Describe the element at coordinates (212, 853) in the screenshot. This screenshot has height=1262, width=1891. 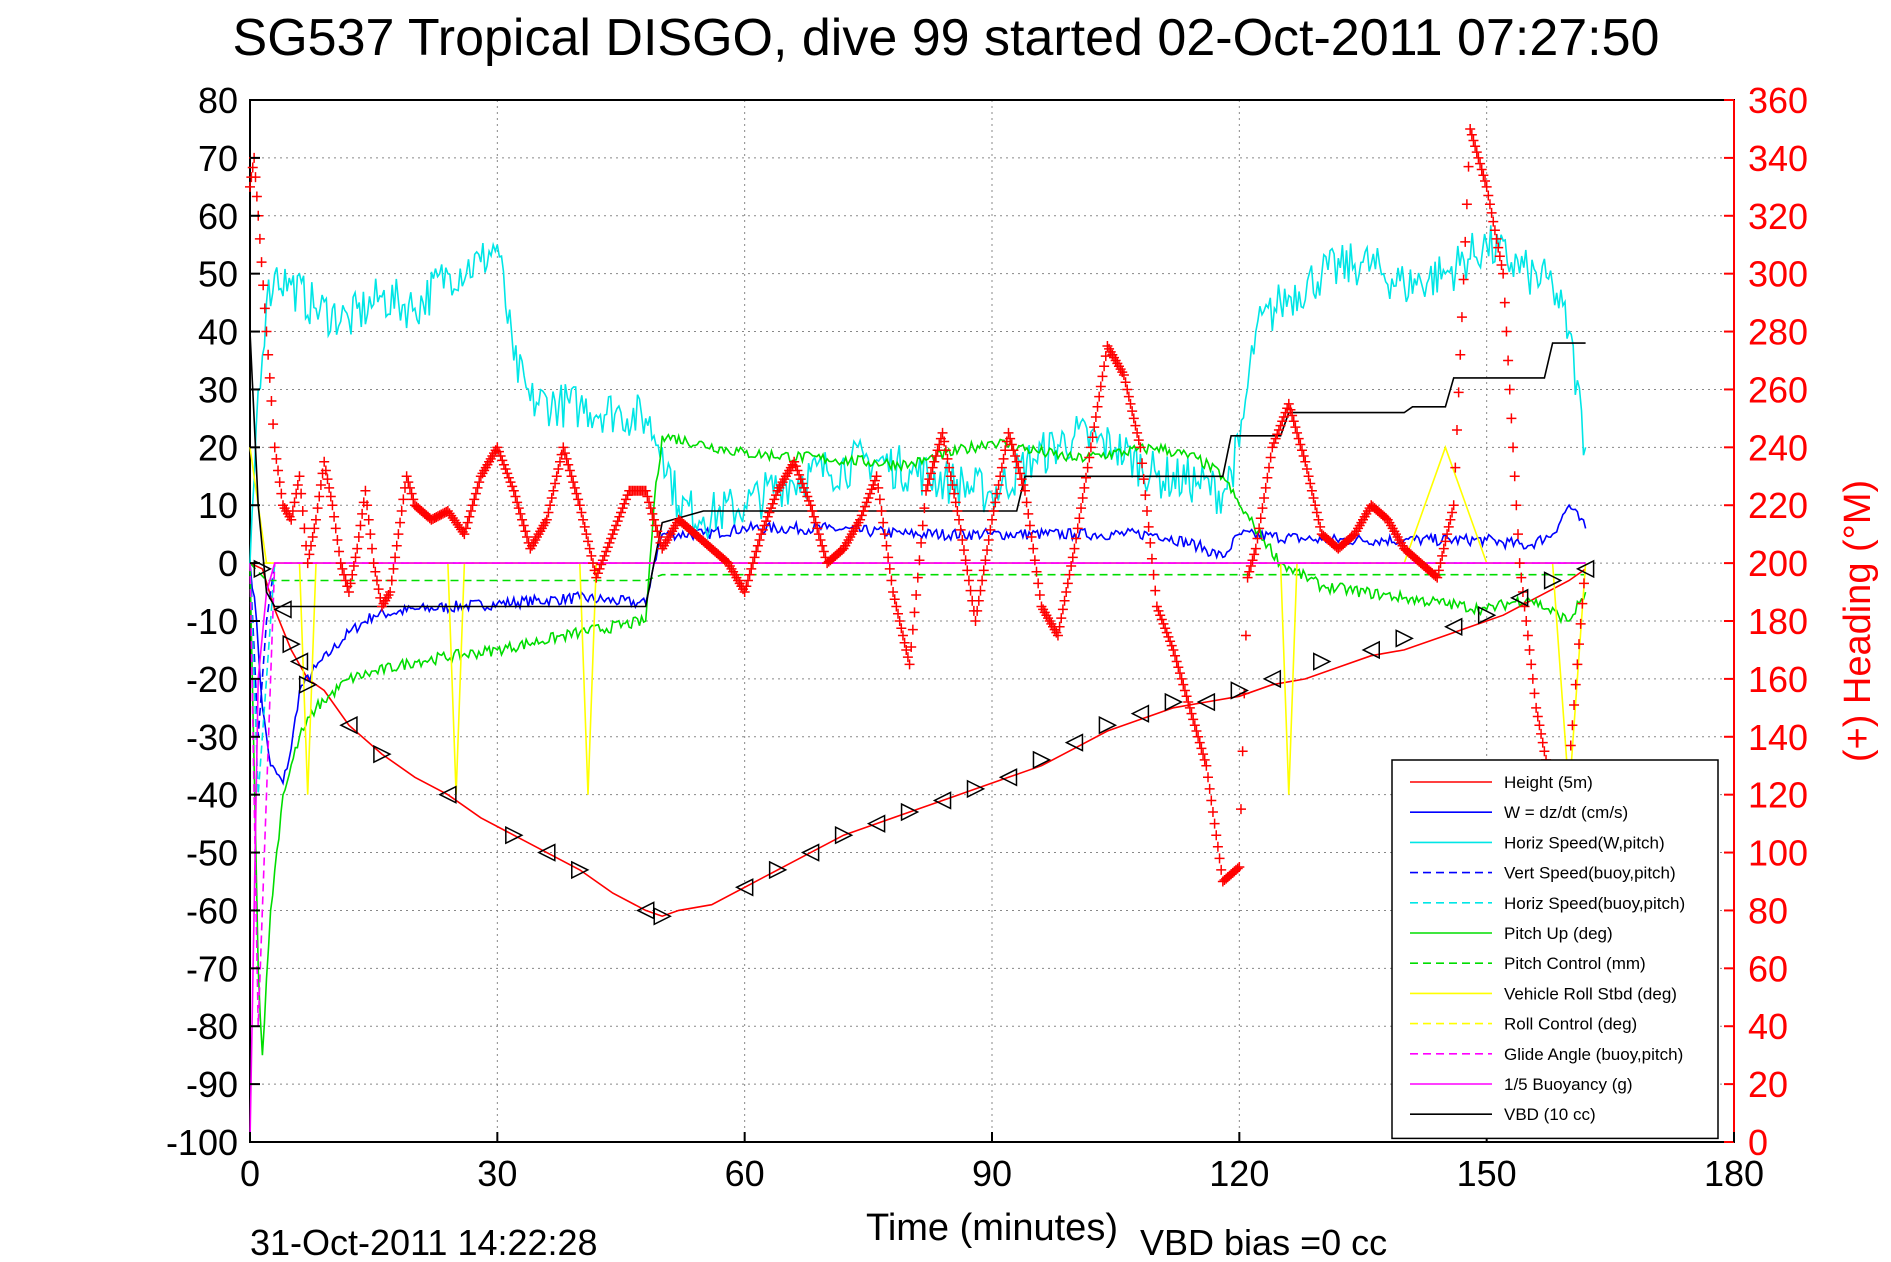
I see `y-tick-label: -50` at that location.